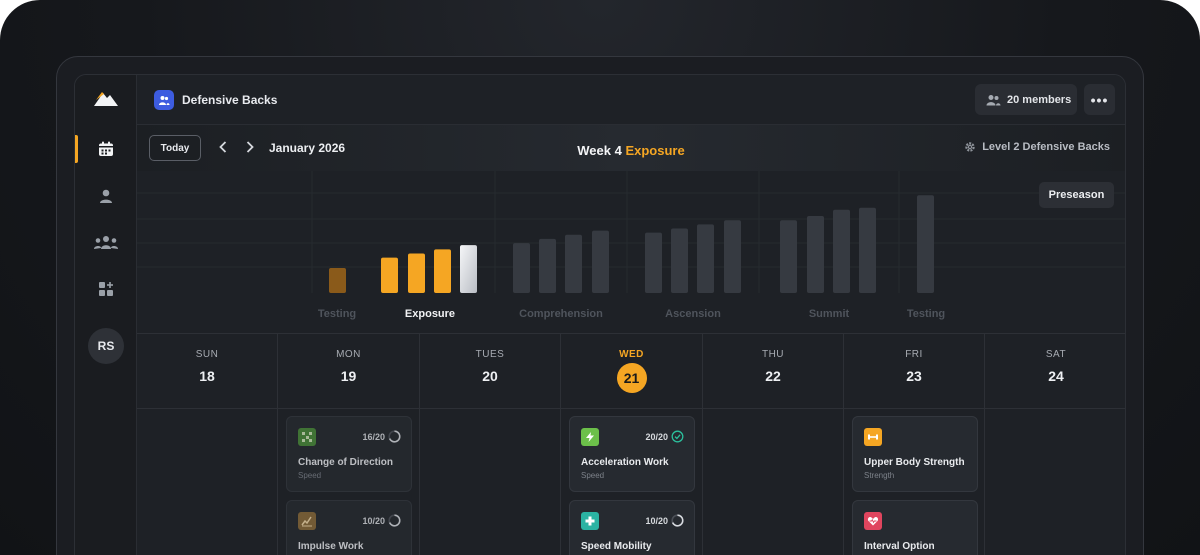 The height and width of the screenshot is (555, 1200). What do you see at coordinates (430, 314) in the screenshot?
I see `phase-tab-label: Exposure` at bounding box center [430, 314].